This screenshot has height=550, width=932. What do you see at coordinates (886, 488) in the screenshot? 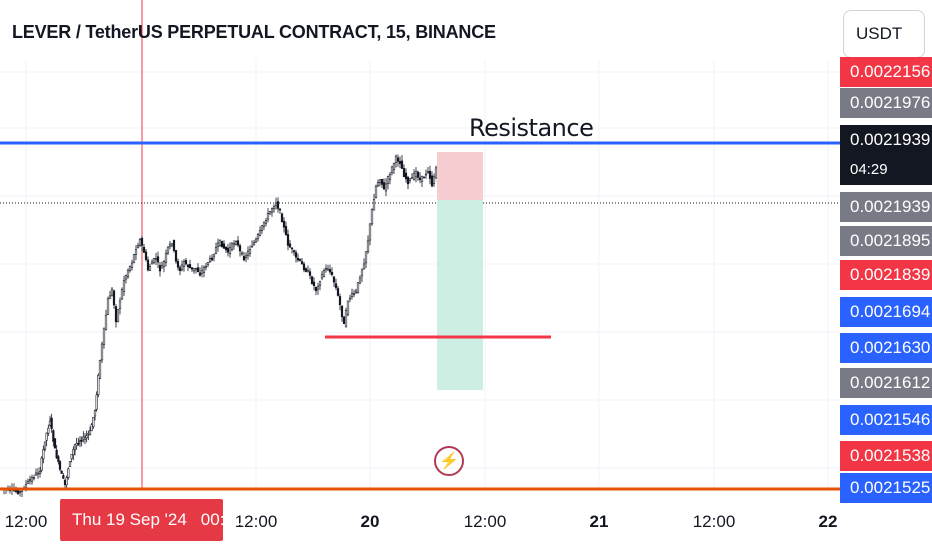
I see `price-badge: 0.0021525` at bounding box center [886, 488].